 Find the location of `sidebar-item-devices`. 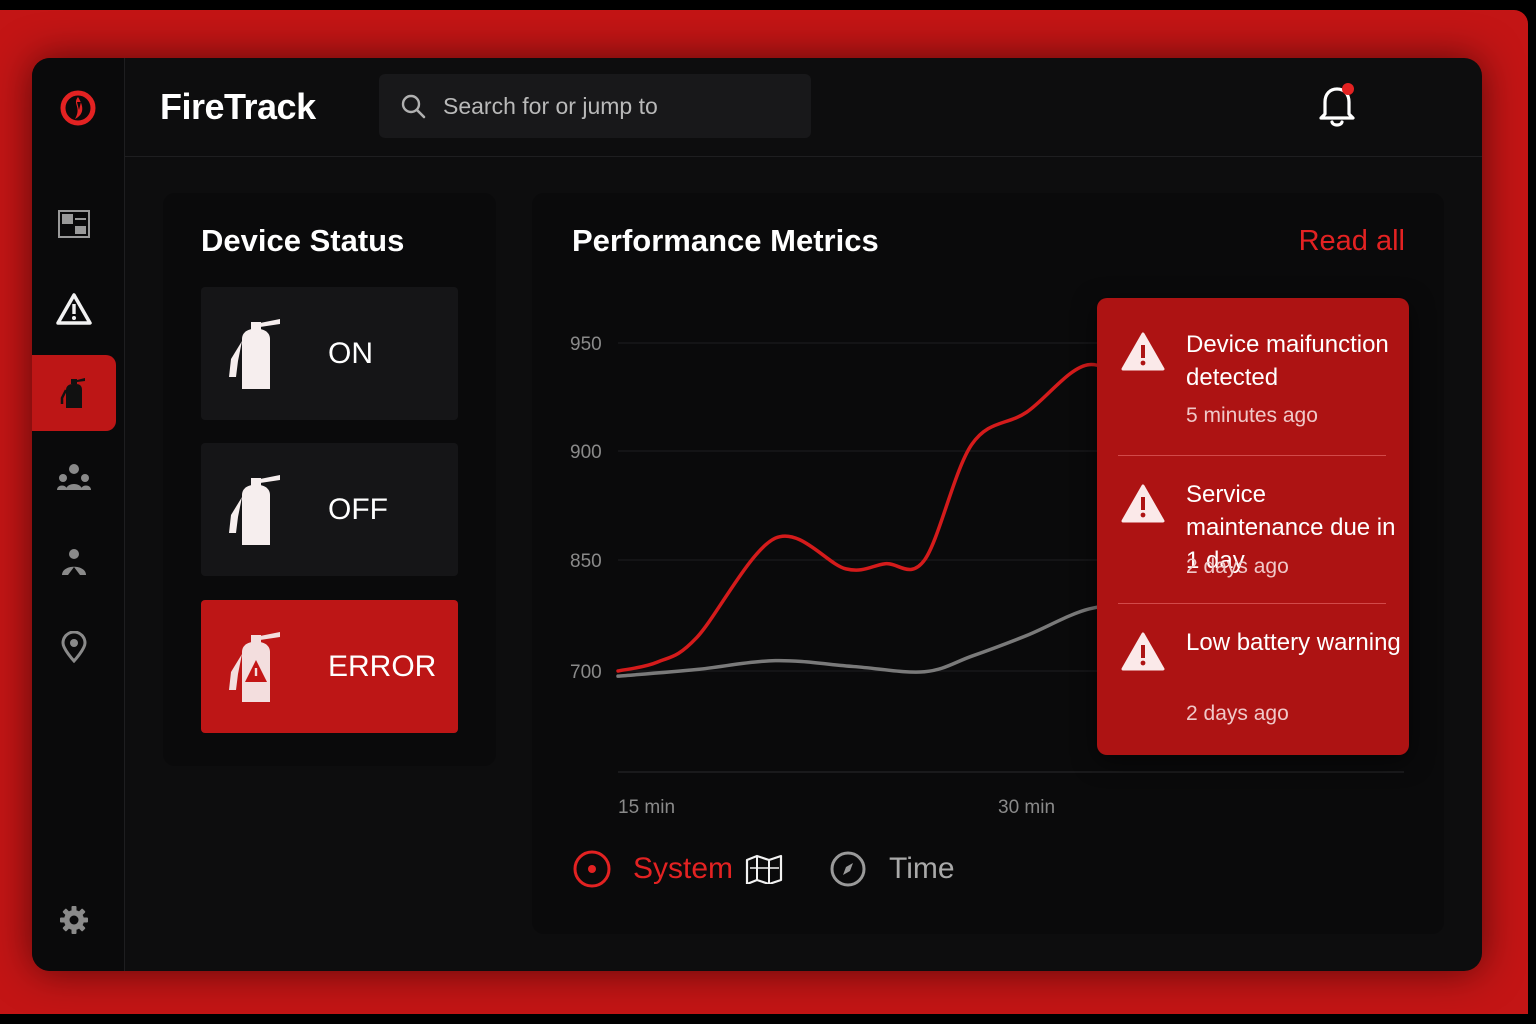

sidebar-item-devices is located at coordinates (74, 393).